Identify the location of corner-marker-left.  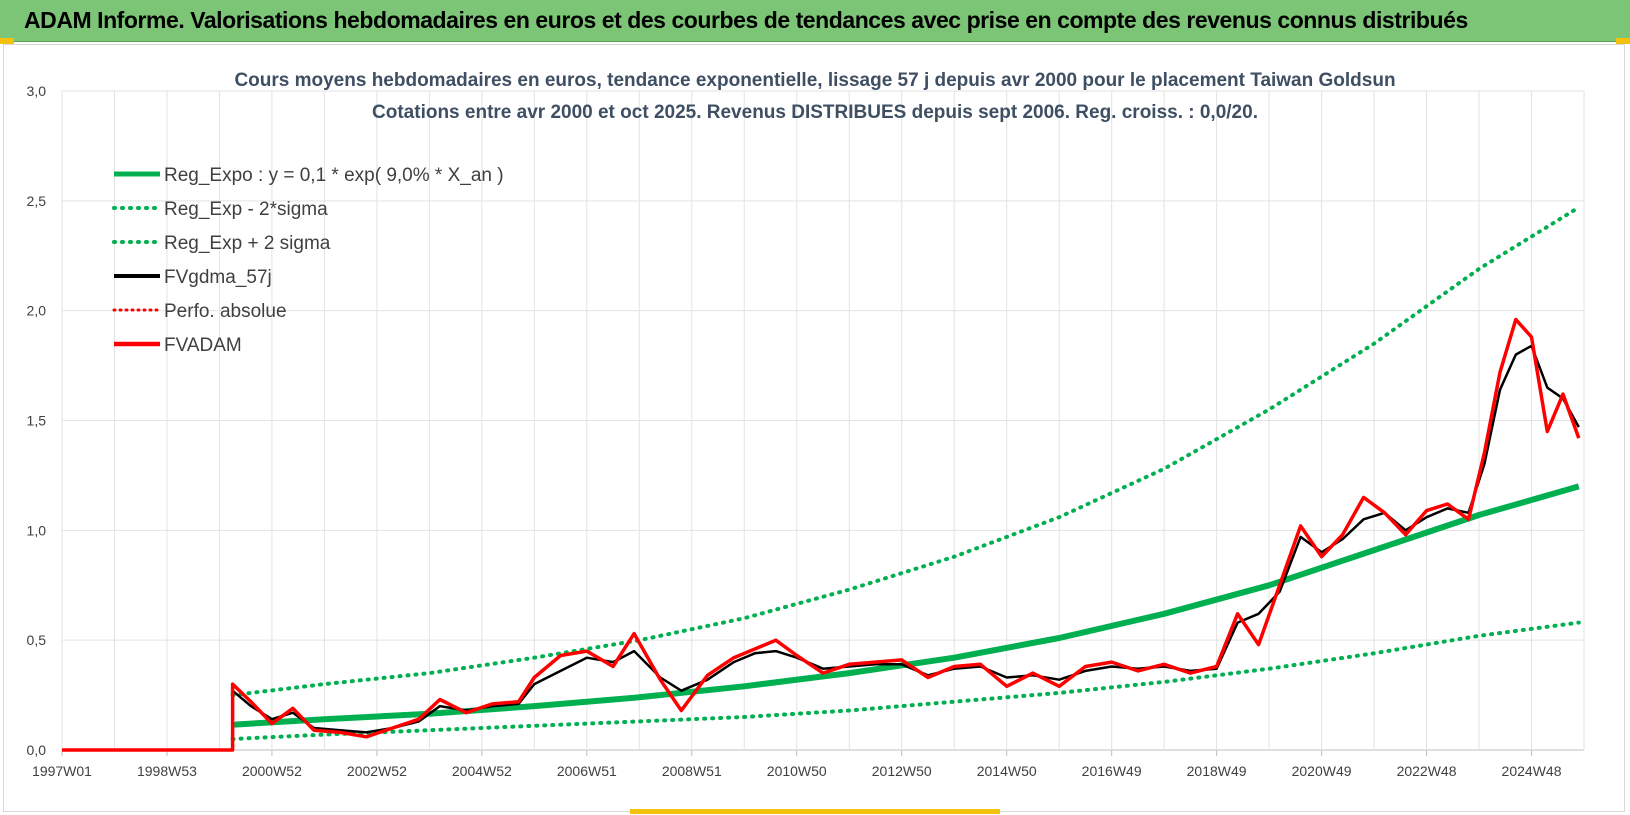
(7, 41).